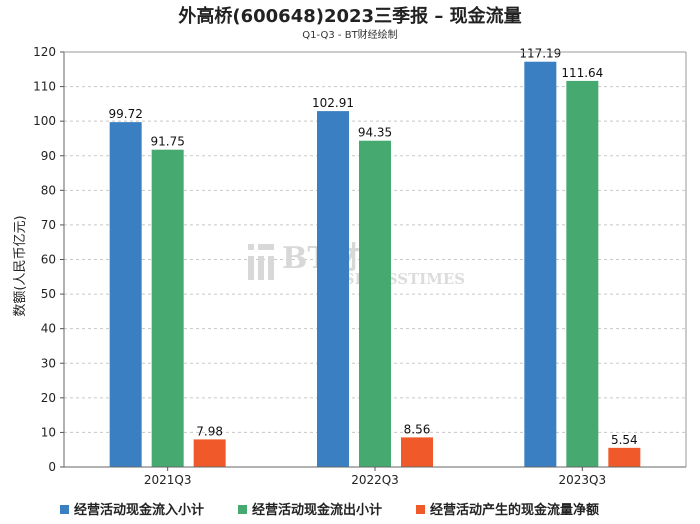 The height and width of the screenshot is (524, 700). I want to click on x-tick-label: 2022Q3, so click(375, 480).